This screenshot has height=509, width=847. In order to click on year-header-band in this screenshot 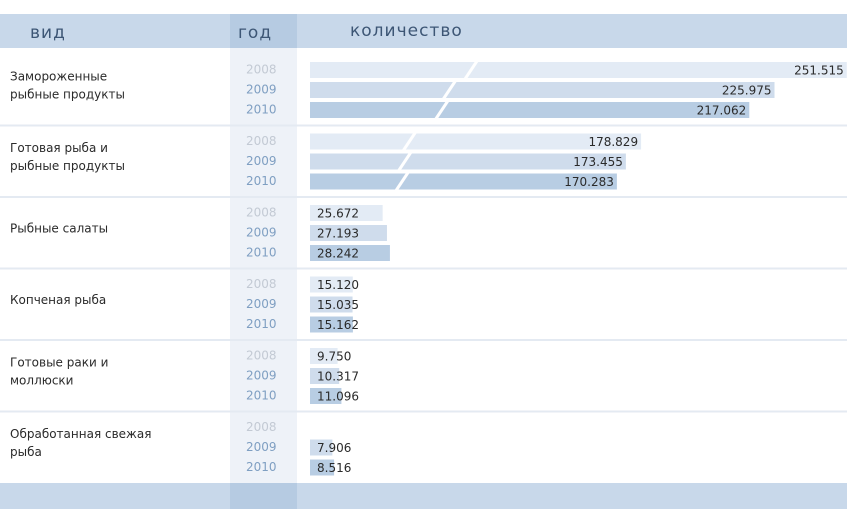, I will do `click(263, 31)`.